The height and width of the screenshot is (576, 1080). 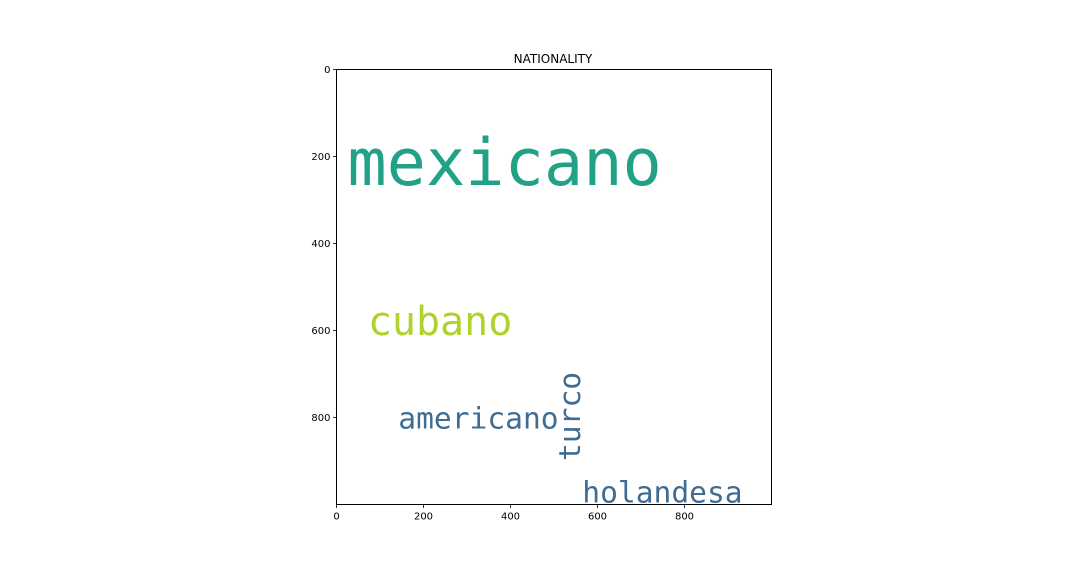 I want to click on y-tick-label: 800, so click(x=320, y=418).